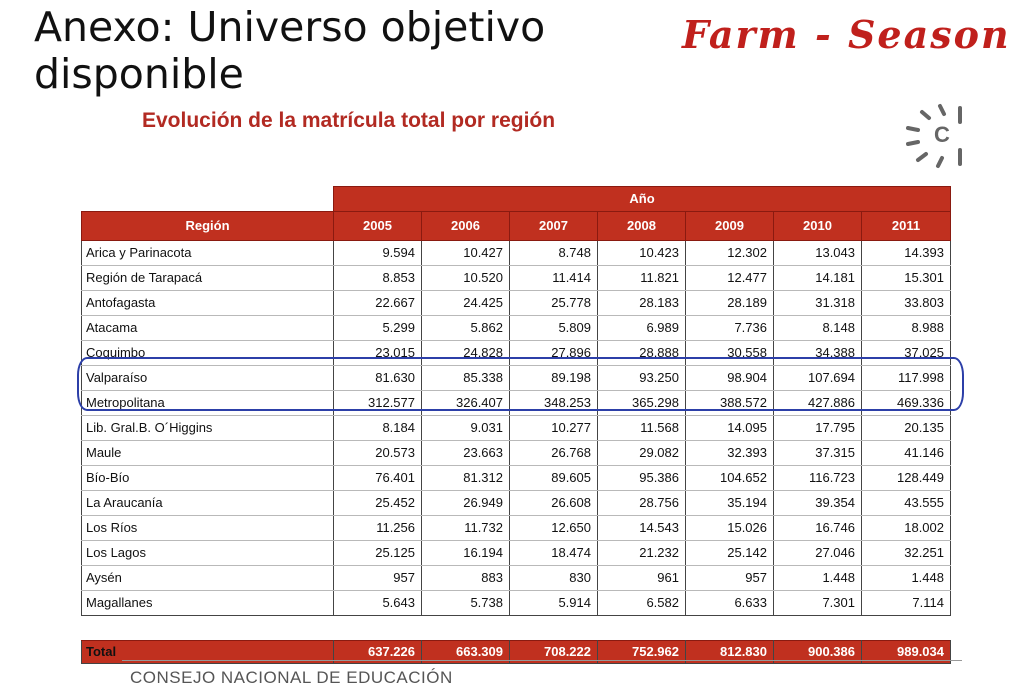  What do you see at coordinates (817, 528) in the screenshot?
I see `value-cell: 16.746` at bounding box center [817, 528].